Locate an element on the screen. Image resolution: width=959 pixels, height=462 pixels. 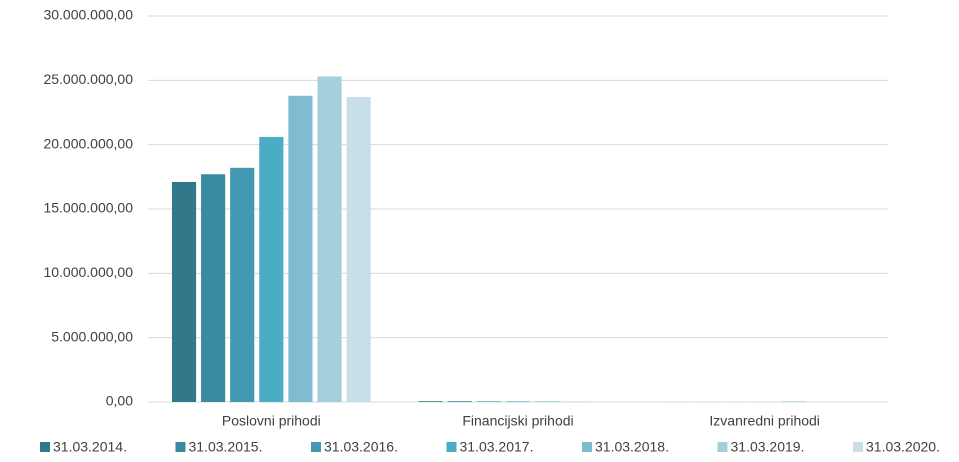
legend-label: 31.03.2018. is located at coordinates (632, 447).